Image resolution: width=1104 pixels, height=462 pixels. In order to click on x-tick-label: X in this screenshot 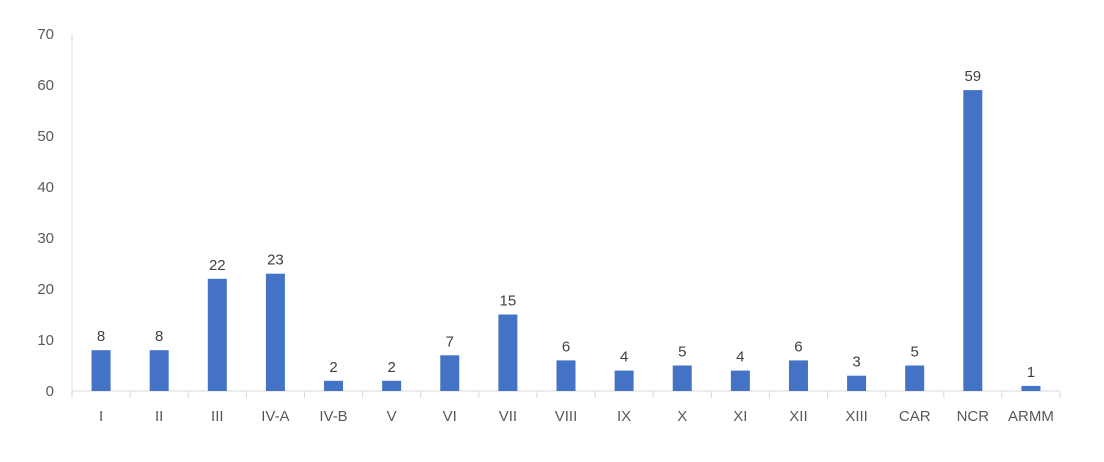, I will do `click(682, 416)`.